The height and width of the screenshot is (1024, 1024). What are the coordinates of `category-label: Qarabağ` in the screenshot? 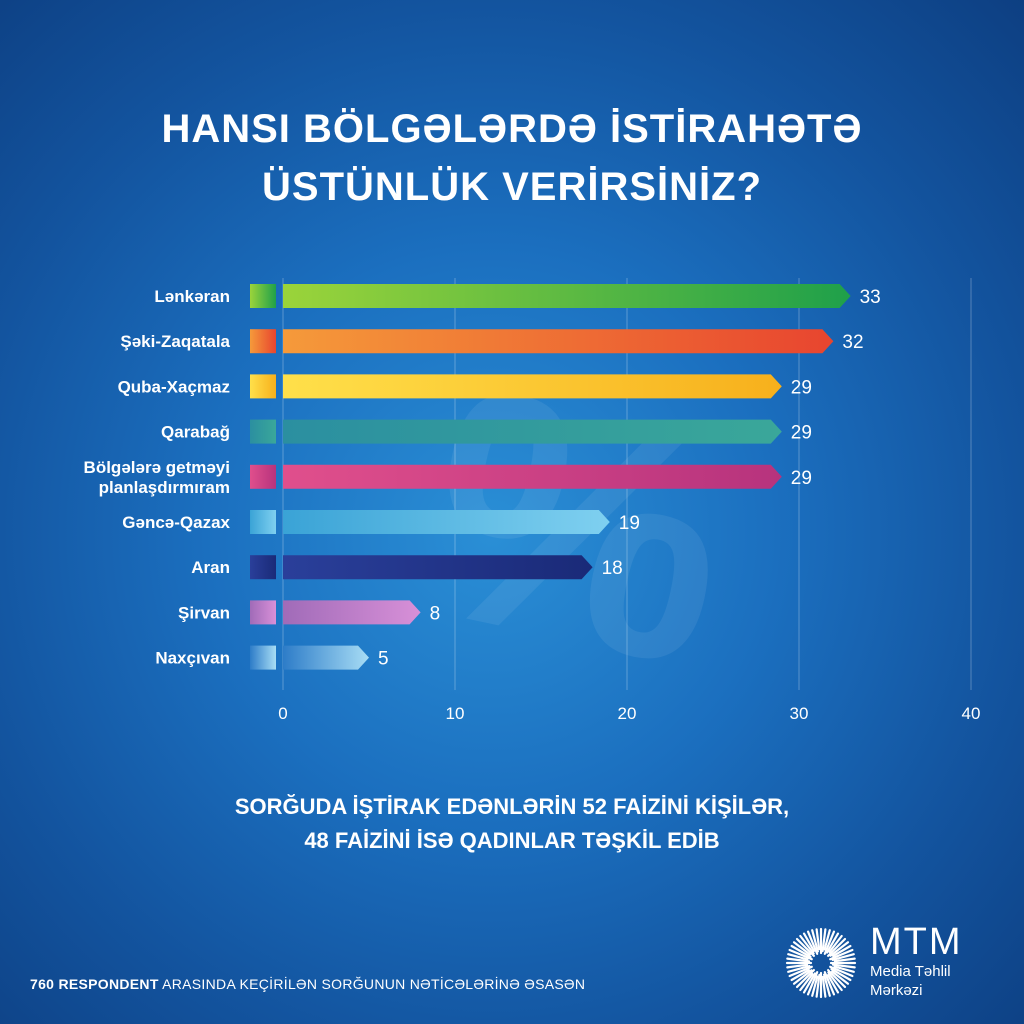 It's located at (195, 432).